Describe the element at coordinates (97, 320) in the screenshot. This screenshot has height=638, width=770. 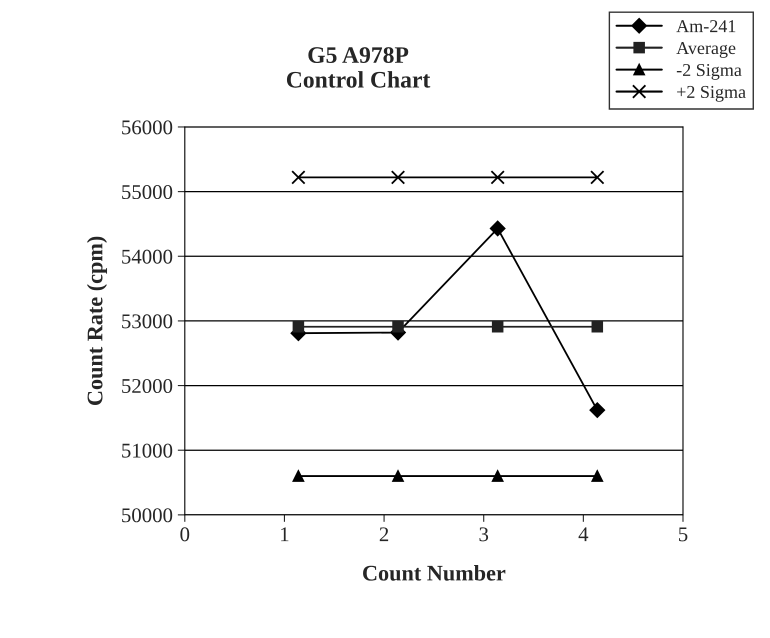
I see `y-axis-title: Count Rate (cpm)` at that location.